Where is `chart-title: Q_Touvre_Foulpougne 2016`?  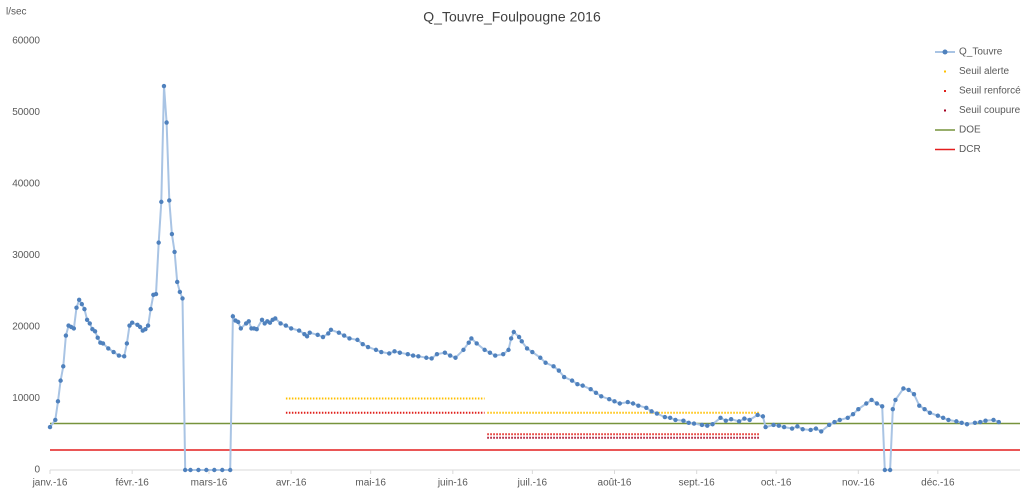
chart-title: Q_Touvre_Foulpougne 2016 is located at coordinates (512, 17).